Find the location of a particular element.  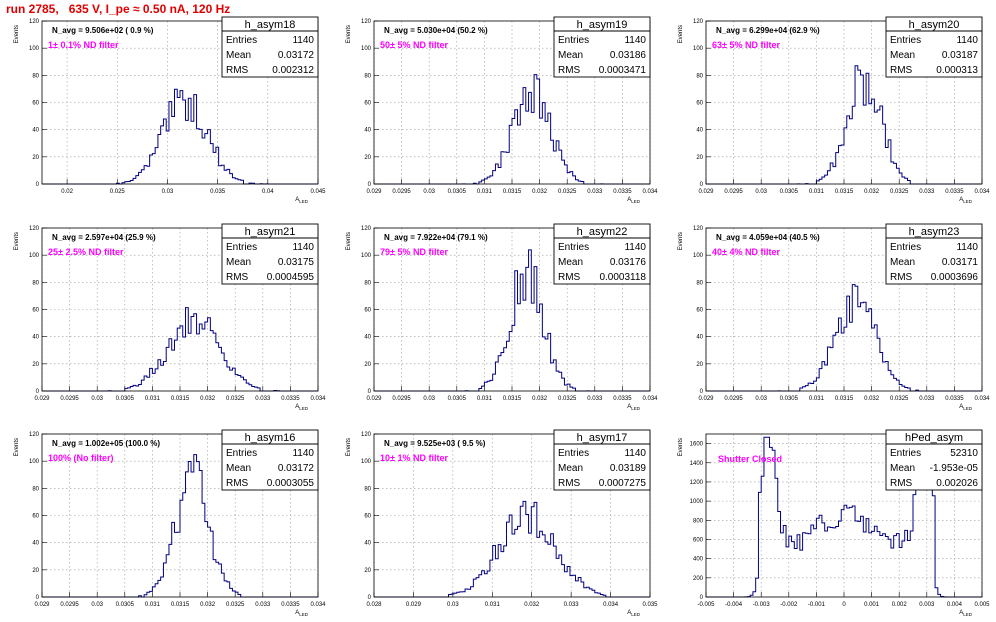

x-tick-label: 0.04 is located at coordinates (268, 192).